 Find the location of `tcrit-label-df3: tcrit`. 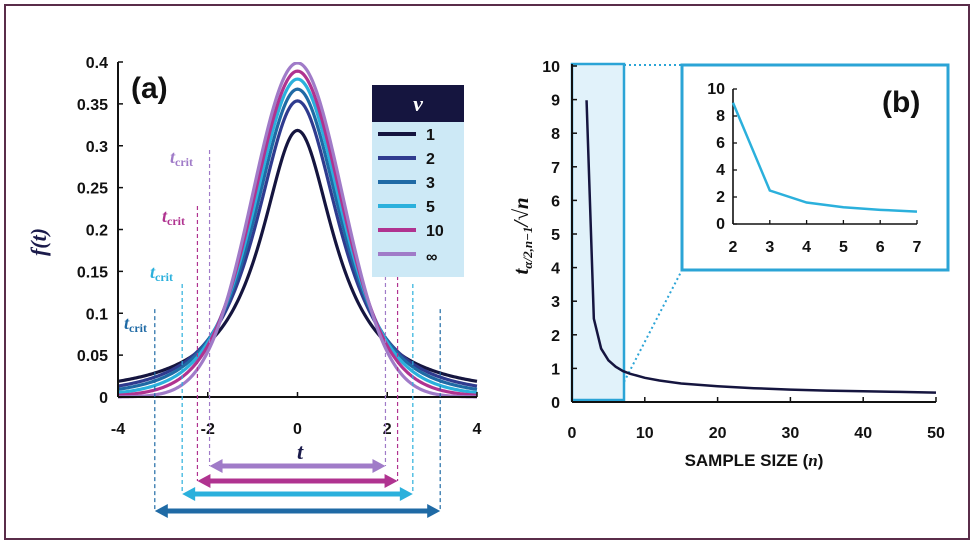

tcrit-label-df3: tcrit is located at coordinates (135, 324).